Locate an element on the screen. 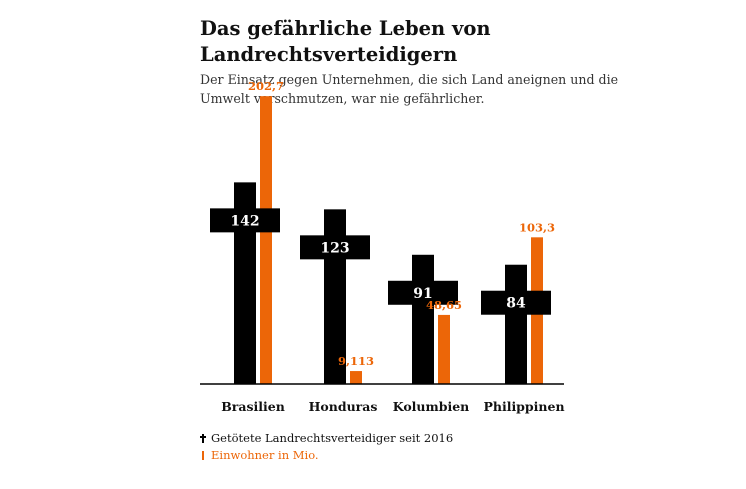  cross-arm-brasilien is located at coordinates (245, 220).